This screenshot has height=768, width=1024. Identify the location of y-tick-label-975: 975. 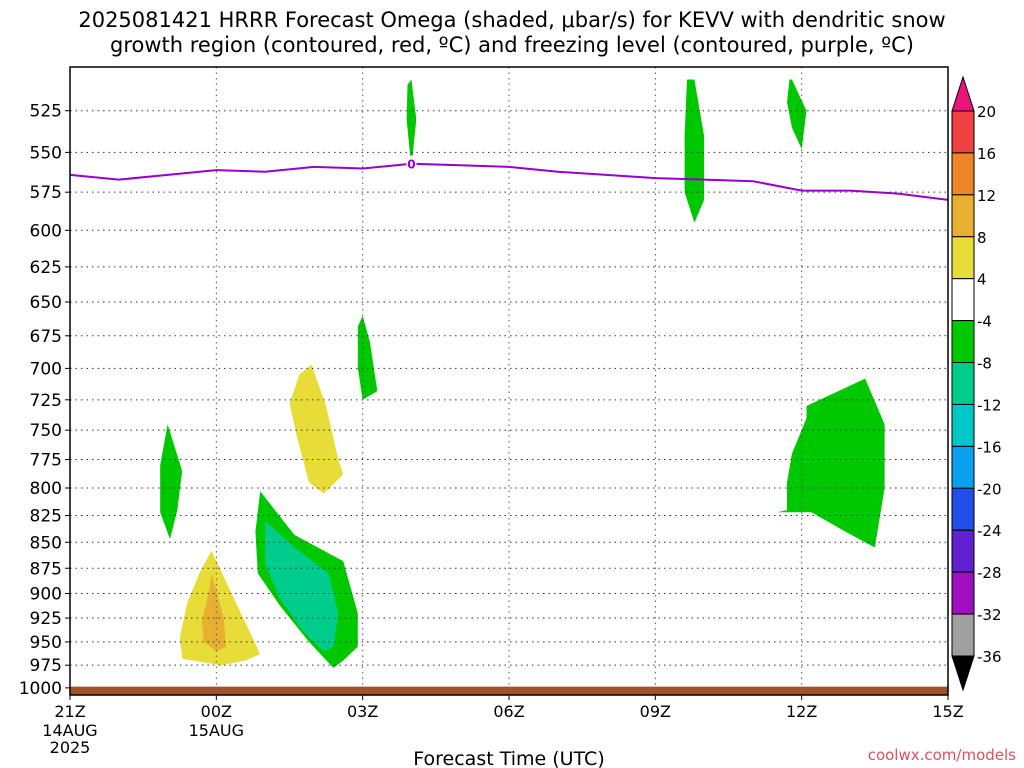
(46, 666).